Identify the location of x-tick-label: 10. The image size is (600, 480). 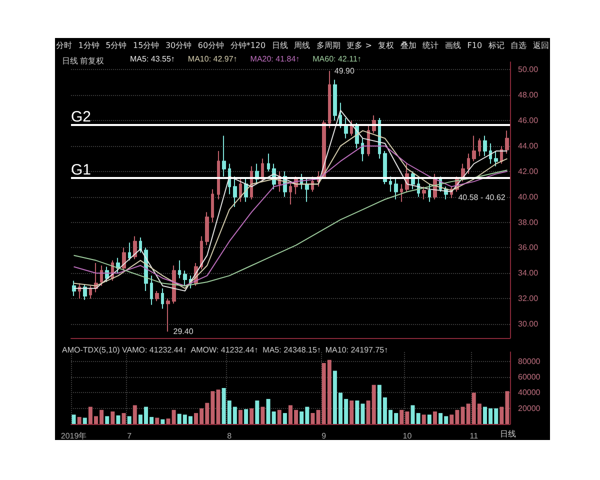
(407, 436).